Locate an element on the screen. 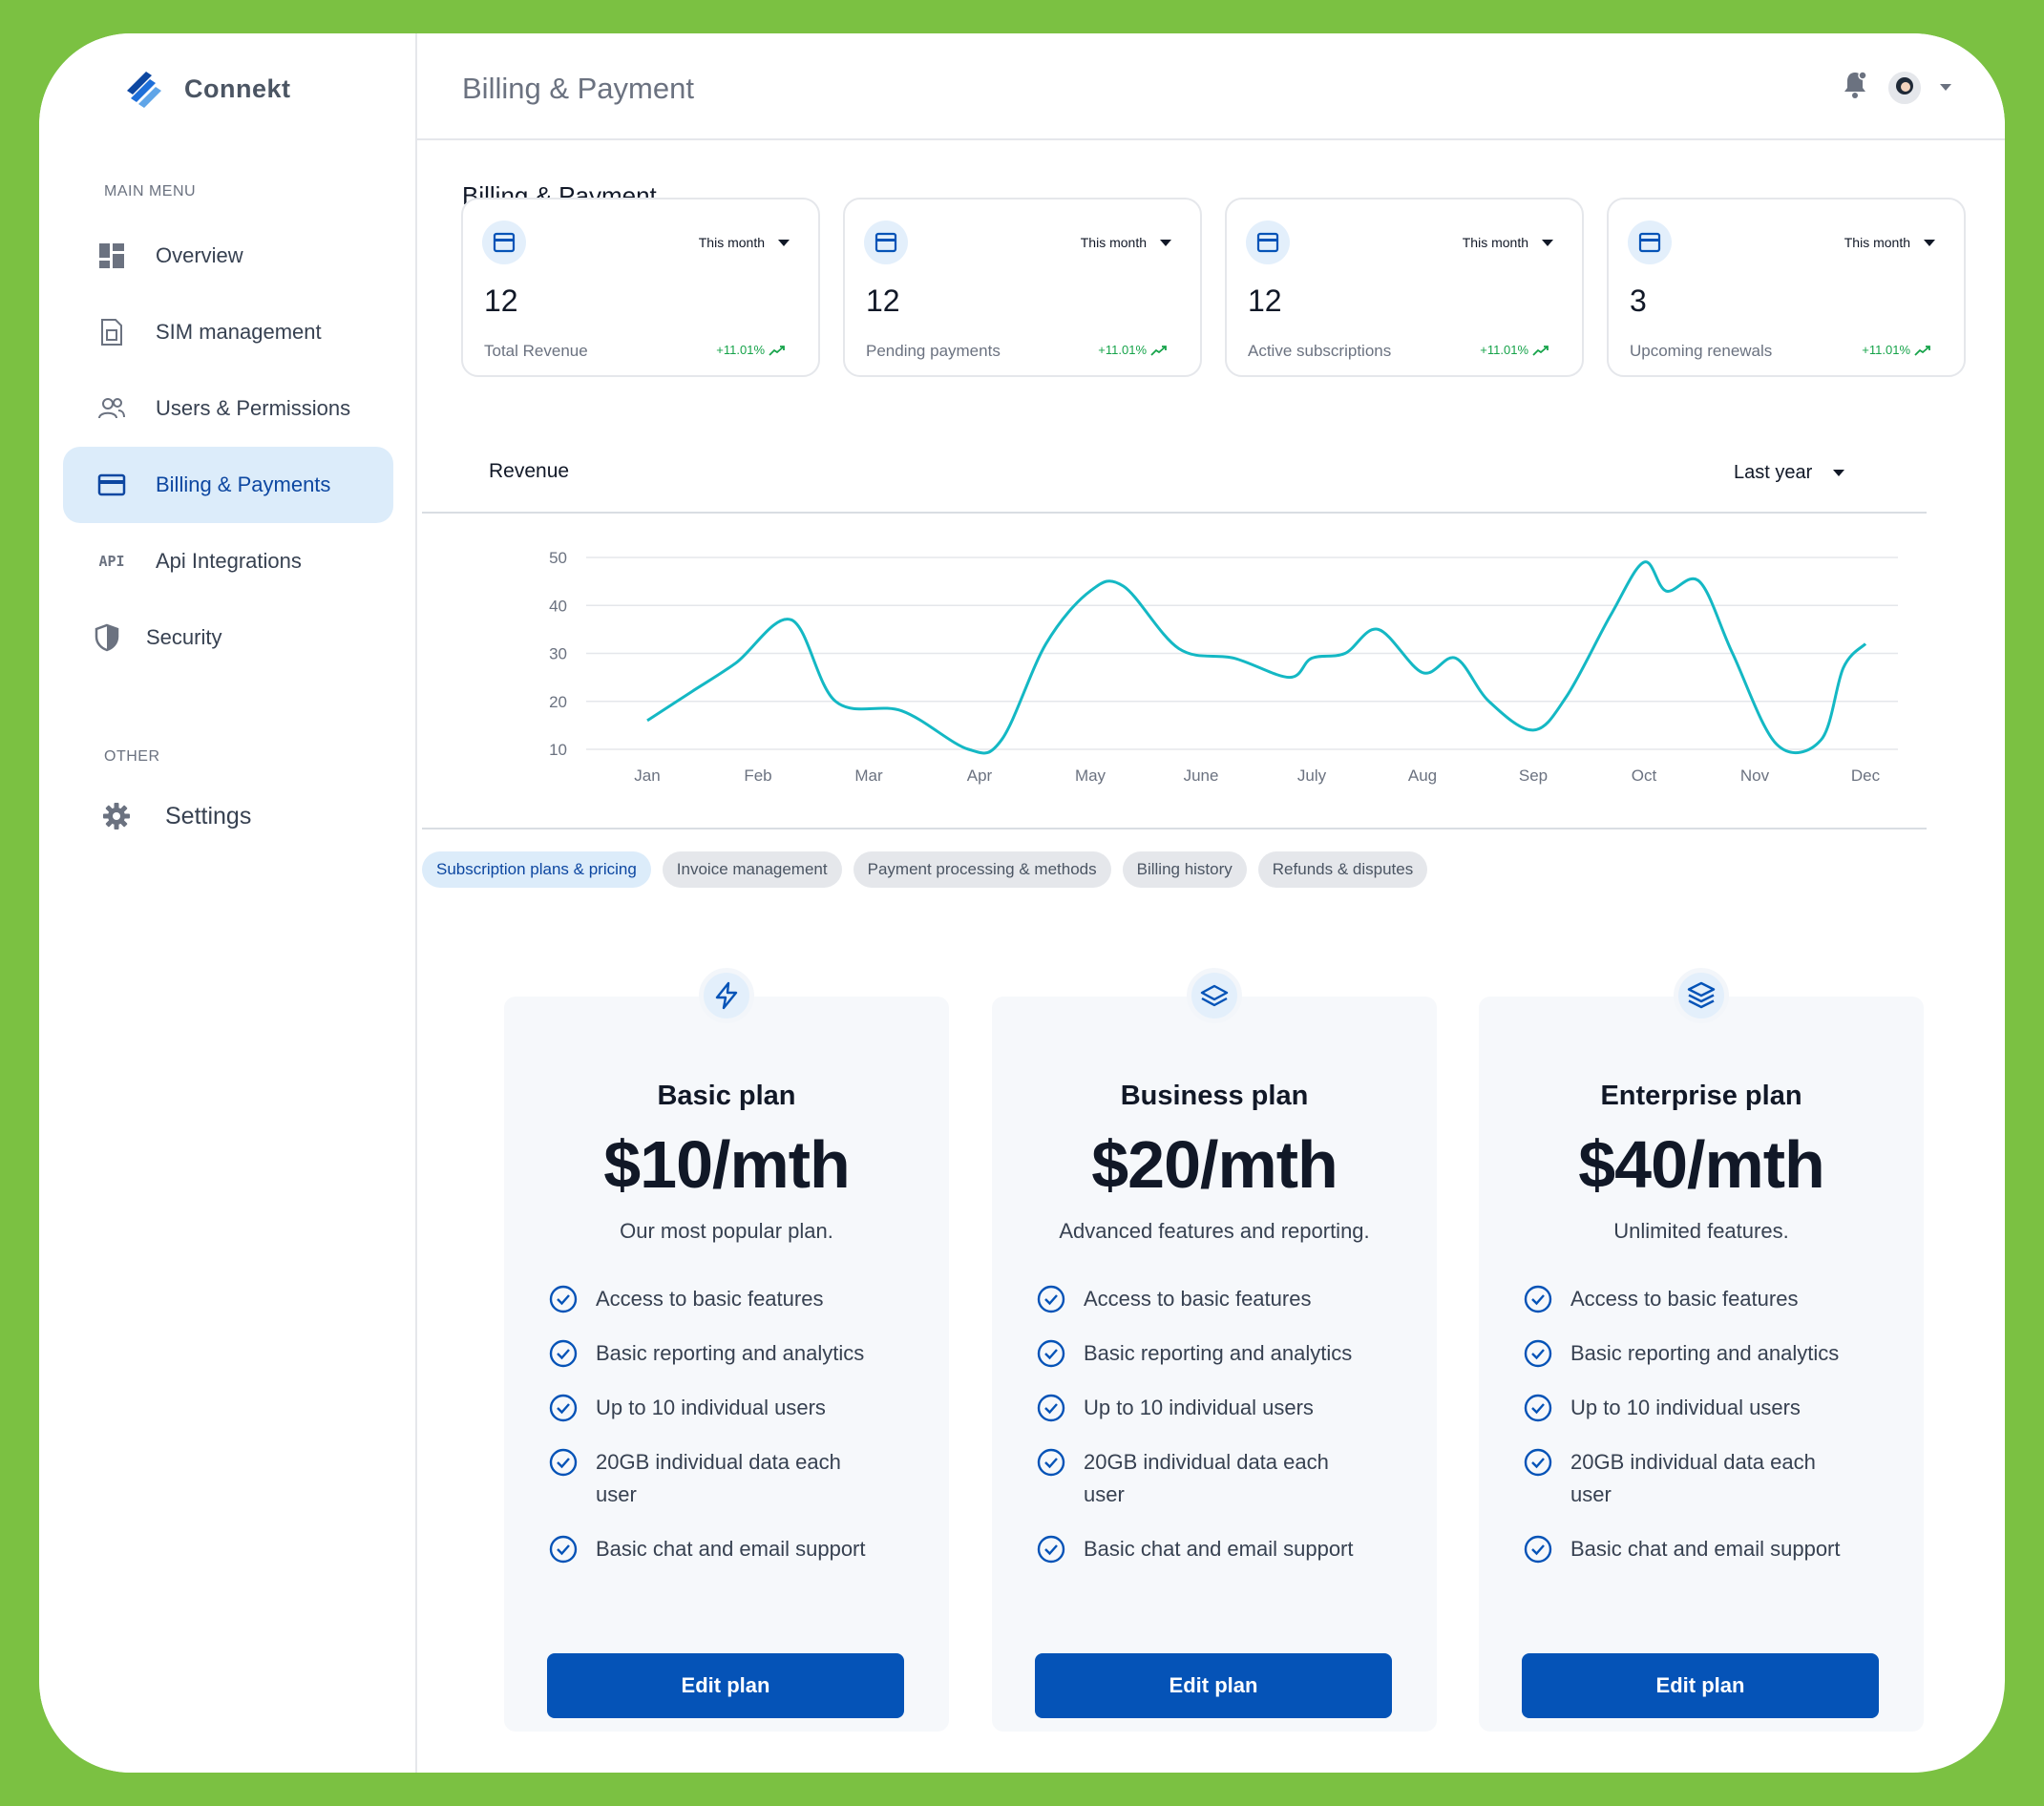 This screenshot has width=2044, height=1806. tab-refunds-disputes: Refunds & disputes is located at coordinates (1342, 870).